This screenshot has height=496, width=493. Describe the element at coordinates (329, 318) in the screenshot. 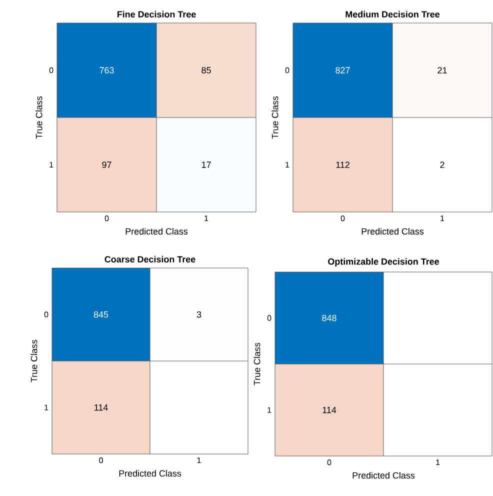

I see `data-label: 848` at that location.